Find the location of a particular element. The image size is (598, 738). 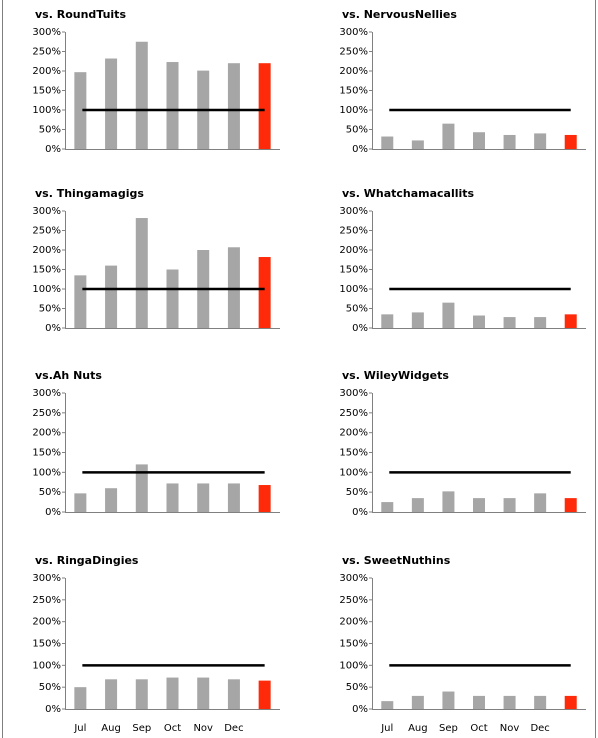

chart-title: vs. NervousNellies is located at coordinates (399, 14).